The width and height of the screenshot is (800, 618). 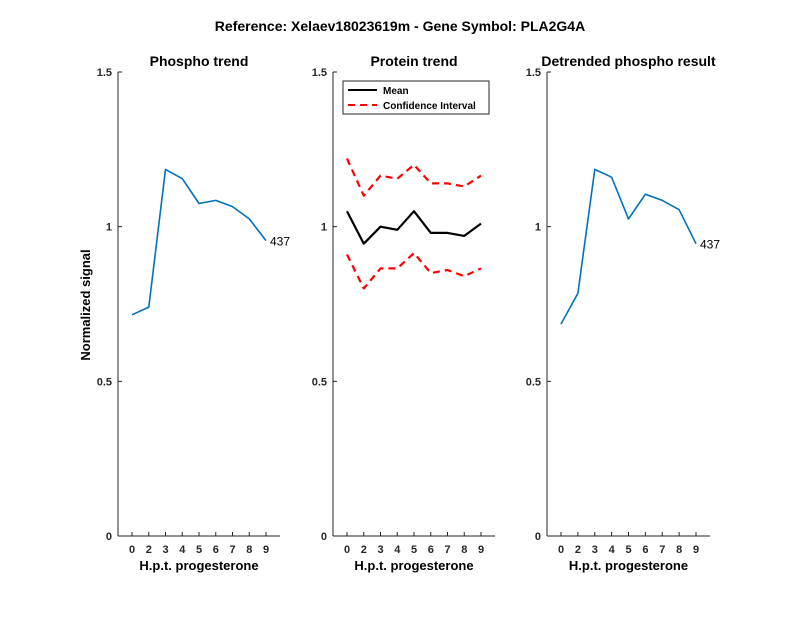 I want to click on legend: Mean Confidence Interval, so click(x=416, y=97).